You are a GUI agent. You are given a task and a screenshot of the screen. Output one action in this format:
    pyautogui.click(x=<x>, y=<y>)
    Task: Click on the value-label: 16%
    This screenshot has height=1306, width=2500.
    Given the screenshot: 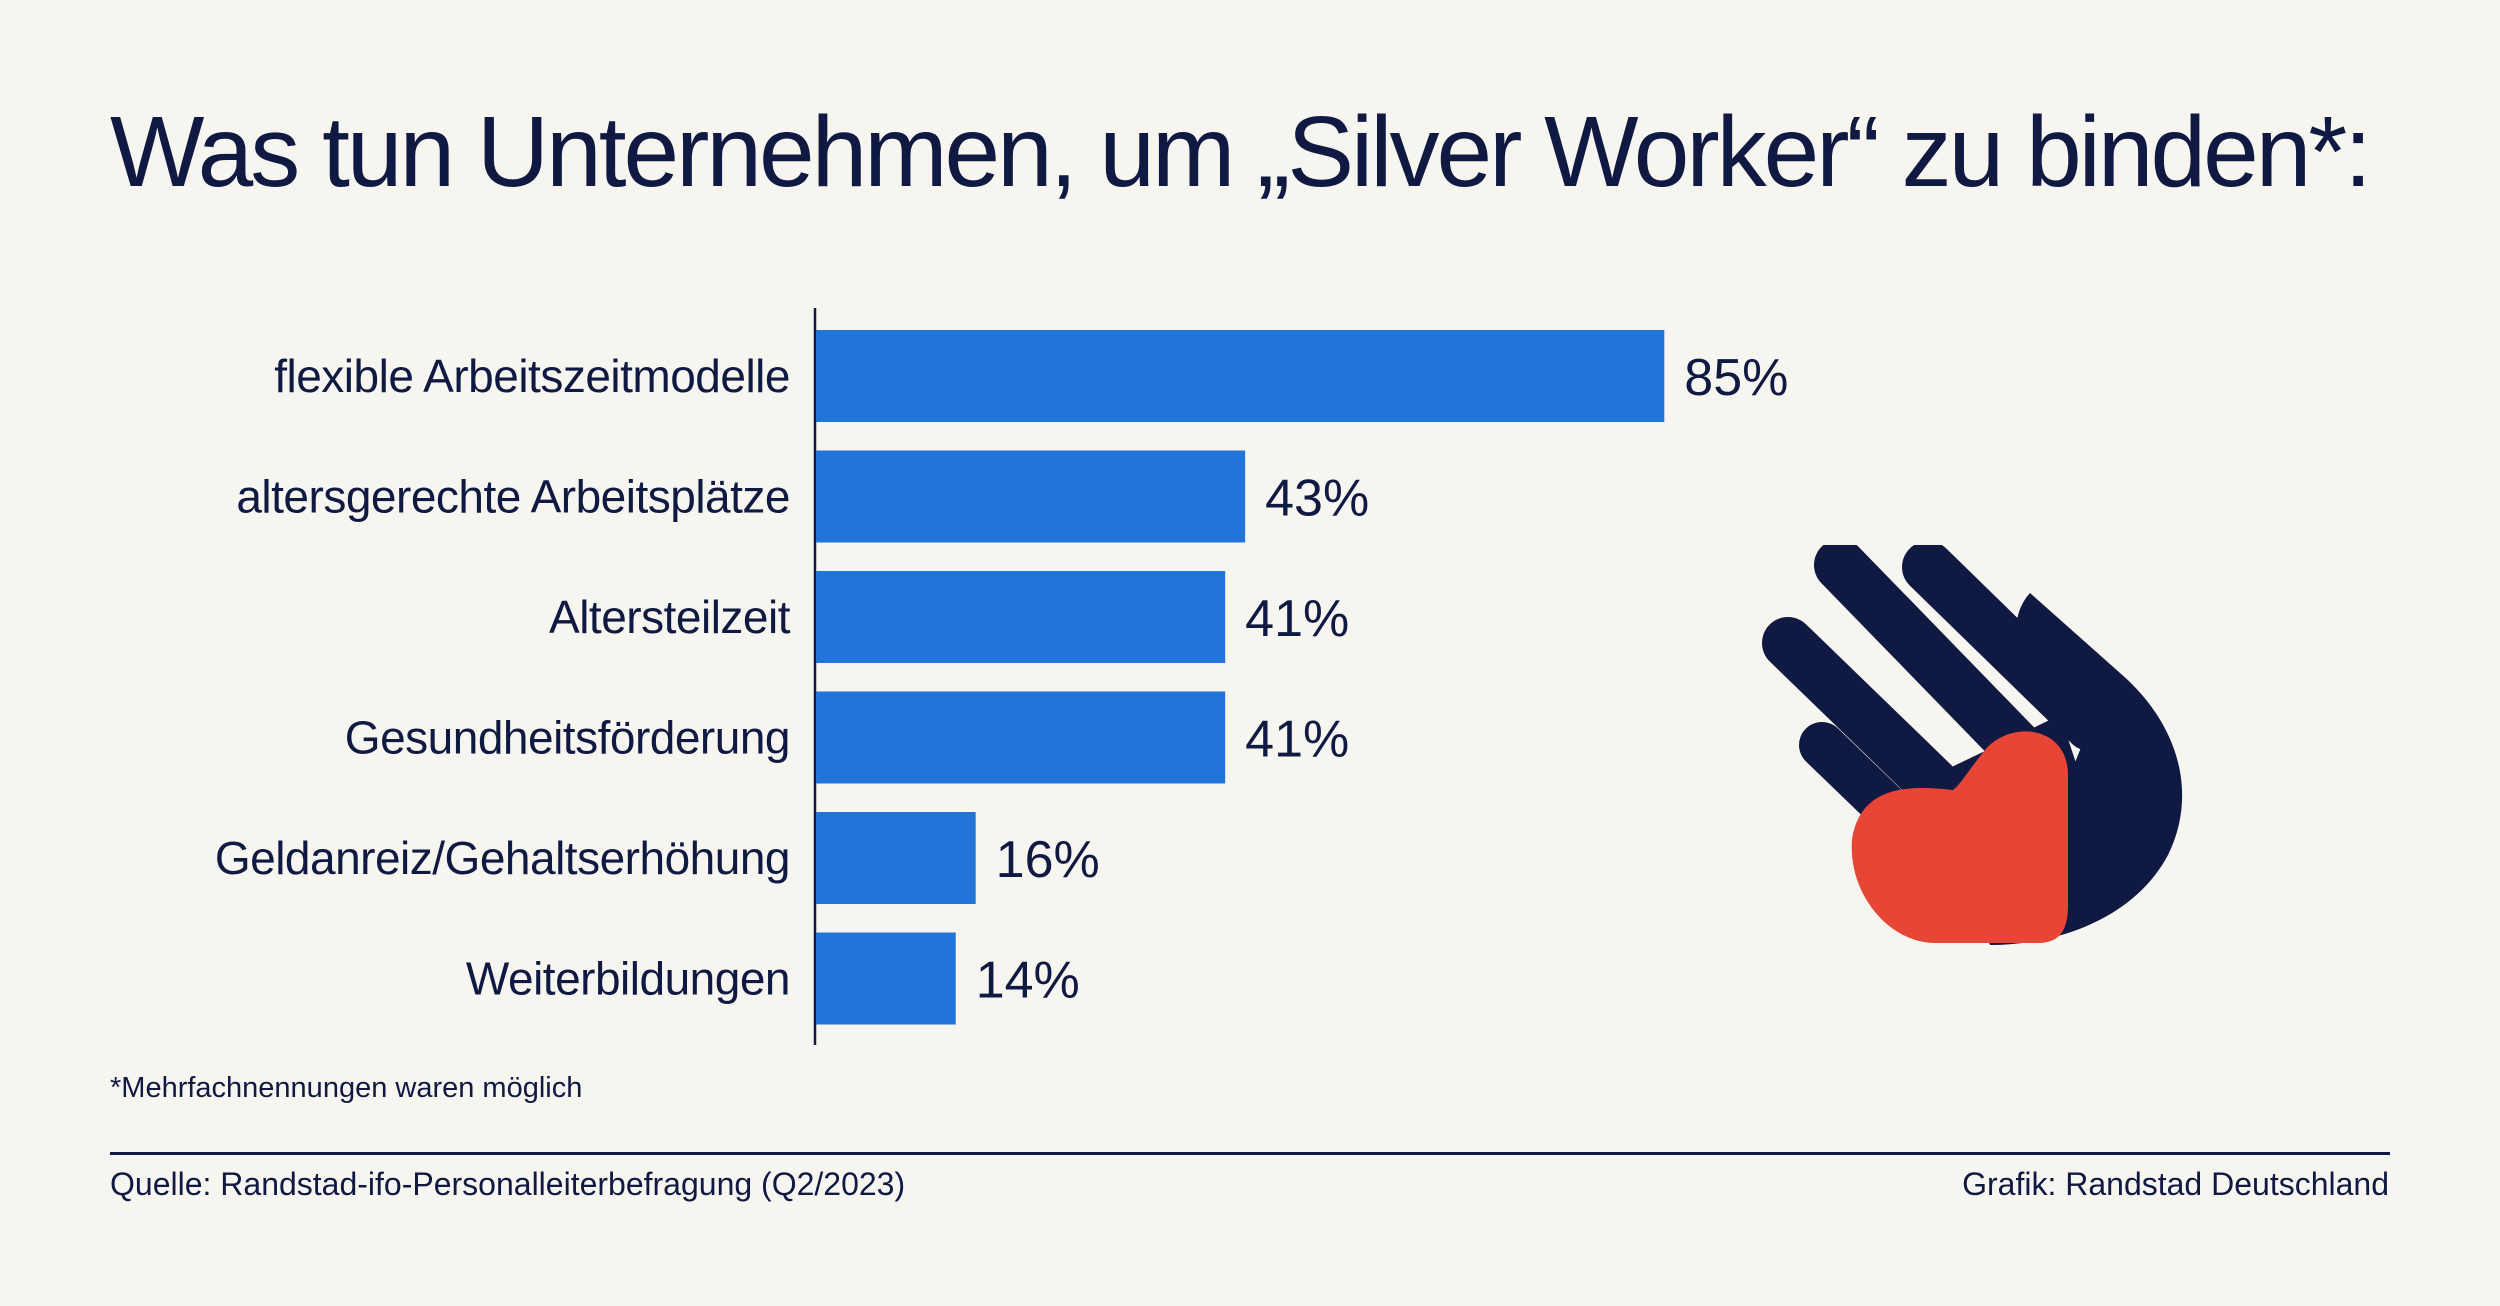 What is the action you would take?
    pyautogui.click(x=1048, y=860)
    